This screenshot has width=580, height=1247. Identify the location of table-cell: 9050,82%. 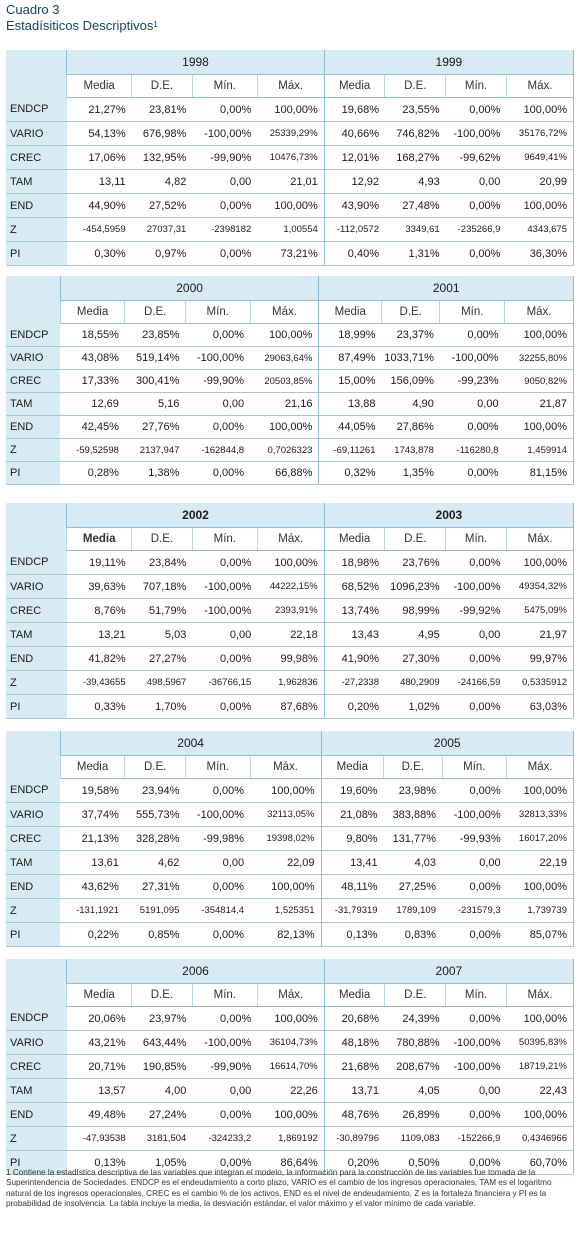
(539, 381).